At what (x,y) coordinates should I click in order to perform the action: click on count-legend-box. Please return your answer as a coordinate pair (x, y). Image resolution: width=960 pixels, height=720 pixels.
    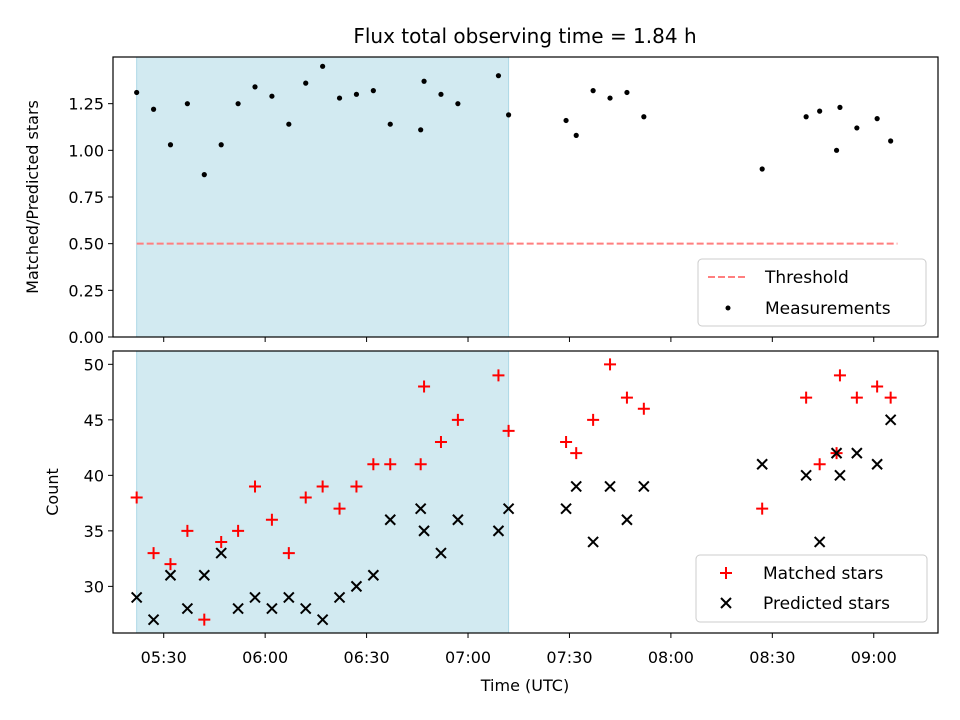
    Looking at the image, I should click on (811, 588).